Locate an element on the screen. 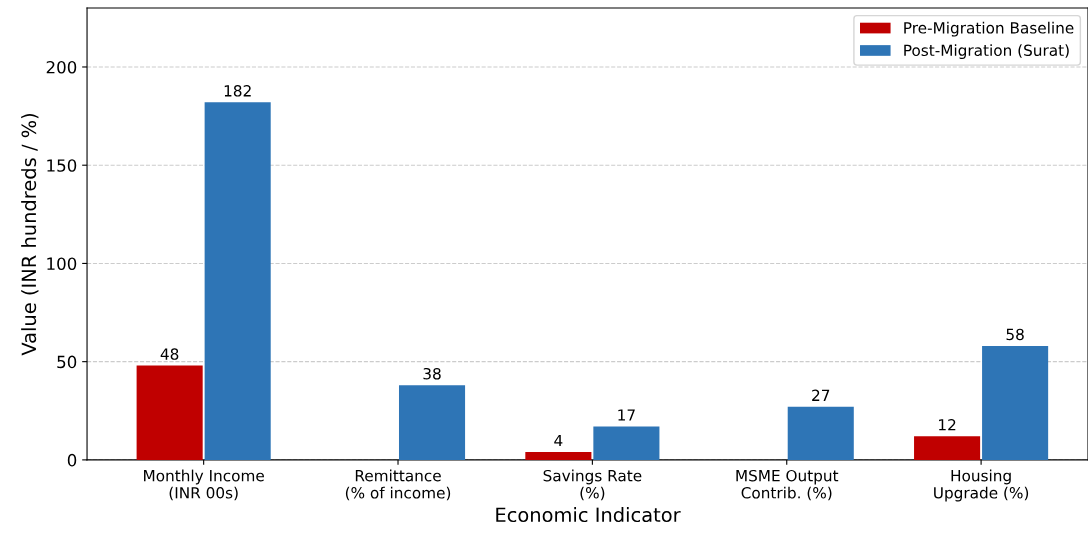 The image size is (1088, 536). legend-label: Post-Migration (Surat) is located at coordinates (986, 51).